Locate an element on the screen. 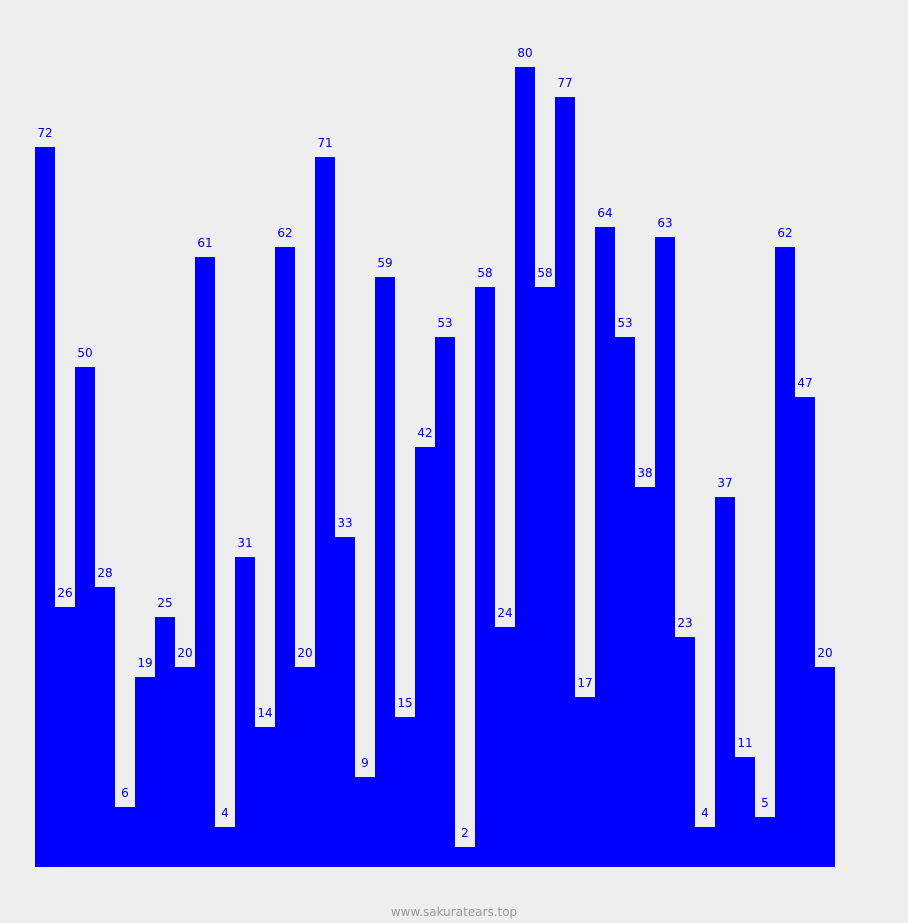 This screenshot has height=923, width=908. data-label-3: 28 is located at coordinates (104, 573).